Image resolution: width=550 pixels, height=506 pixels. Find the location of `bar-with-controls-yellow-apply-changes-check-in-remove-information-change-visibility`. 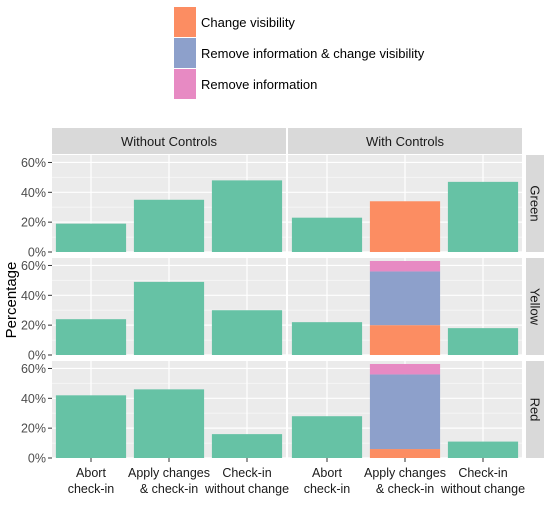

bar-with-controls-yellow-apply-changes-check-in-remove-information-change-visibility is located at coordinates (405, 298).